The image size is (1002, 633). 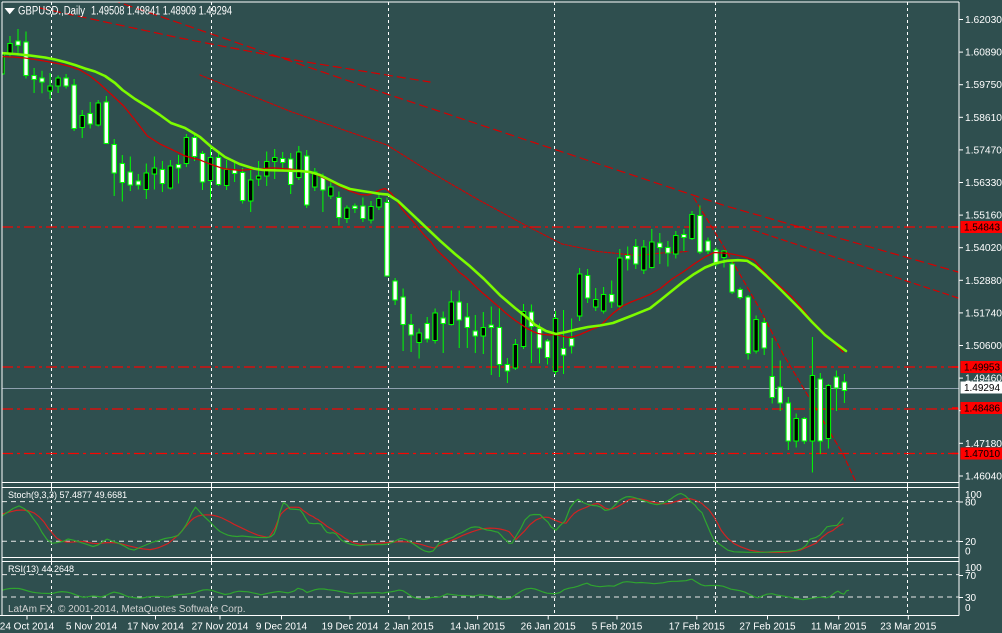 What do you see at coordinates (161, 12) in the screenshot?
I see `svg-text:1.49508 1.49841 1.48909 1.4929: 1.49508 1.49841 1.48909 1.49294` at bounding box center [161, 12].